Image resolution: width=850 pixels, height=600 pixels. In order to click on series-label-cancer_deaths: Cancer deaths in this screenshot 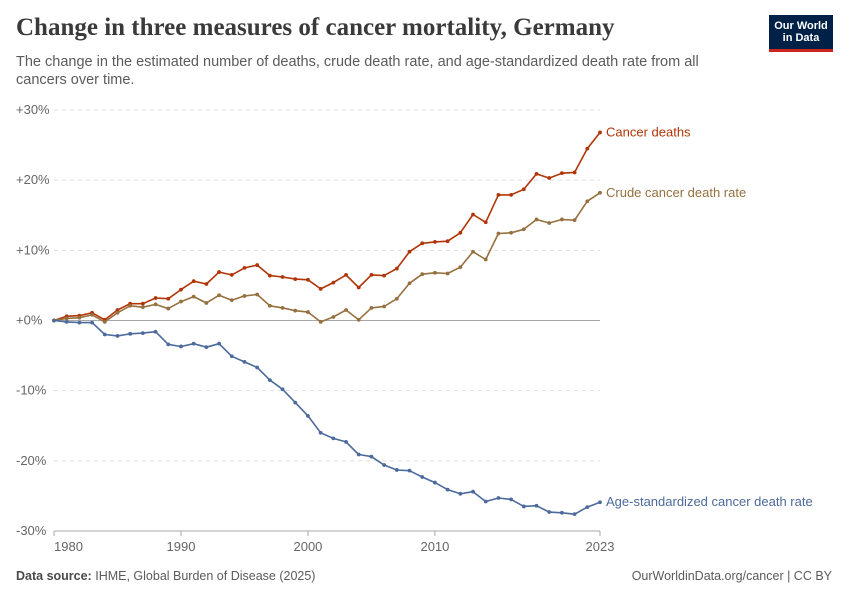, I will do `click(648, 131)`.